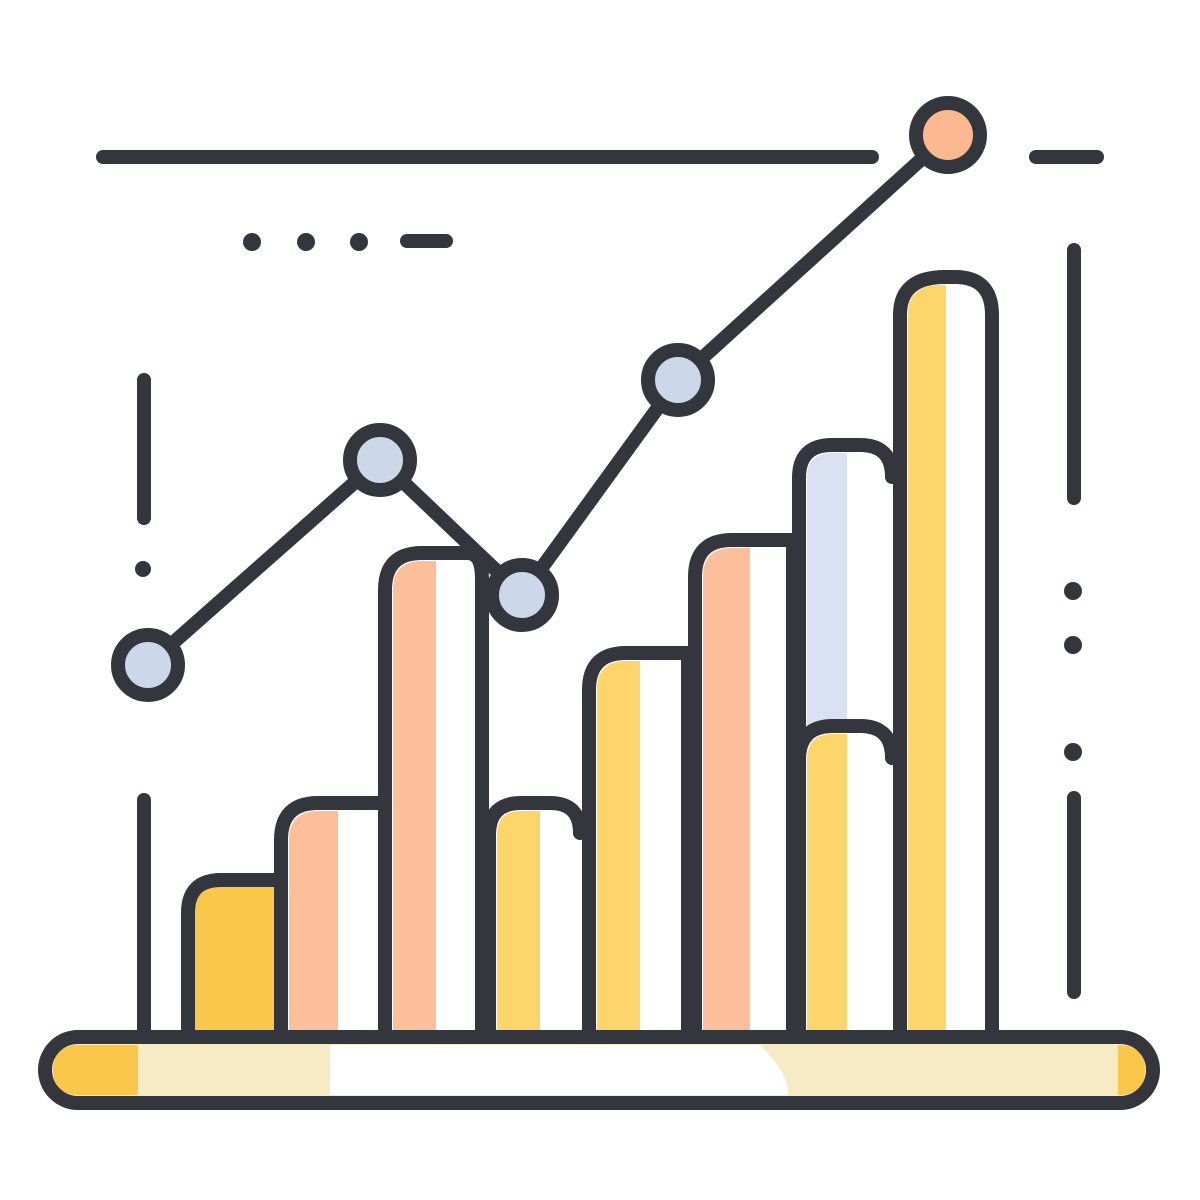  I want to click on base-outline, so click(599, 1070).